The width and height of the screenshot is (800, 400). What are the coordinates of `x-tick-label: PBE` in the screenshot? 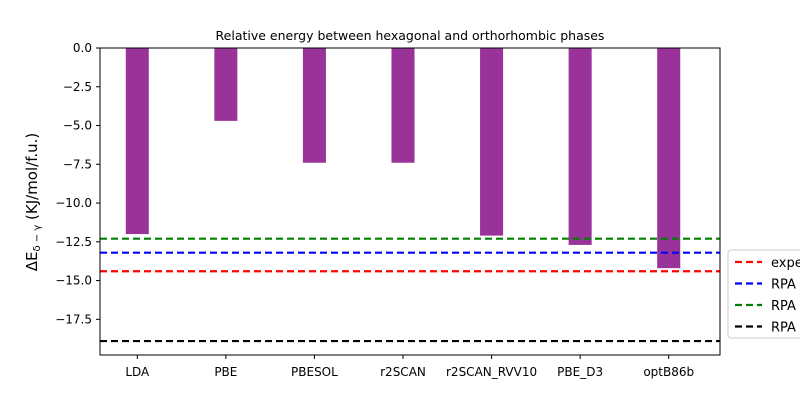 It's located at (225, 372).